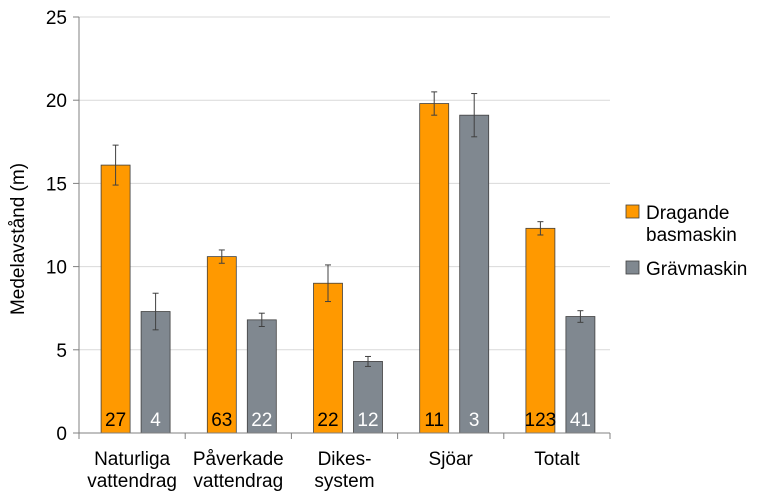 Image resolution: width=768 pixels, height=500 pixels. Describe the element at coordinates (474, 420) in the screenshot. I see `data-label: 3` at that location.